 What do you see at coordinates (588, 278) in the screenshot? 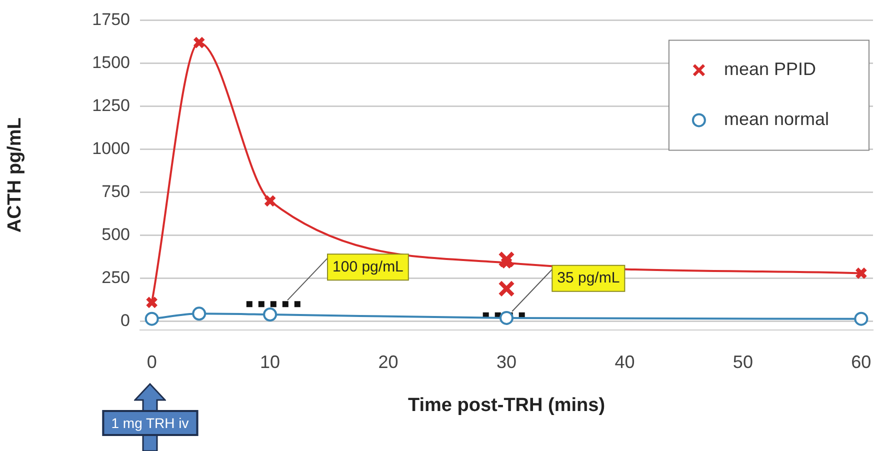
I see `annotation: 35 pg/mL` at bounding box center [588, 278].